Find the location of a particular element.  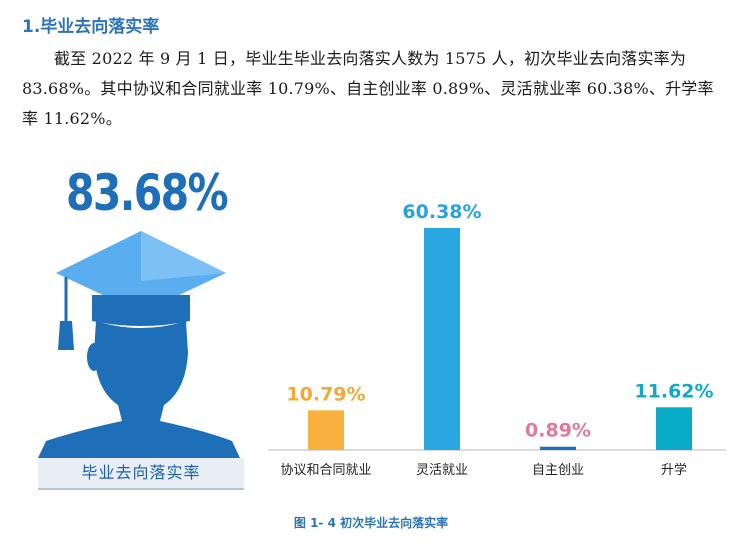

overall-rate-caption: 毕业去向落实率 is located at coordinates (141, 474).